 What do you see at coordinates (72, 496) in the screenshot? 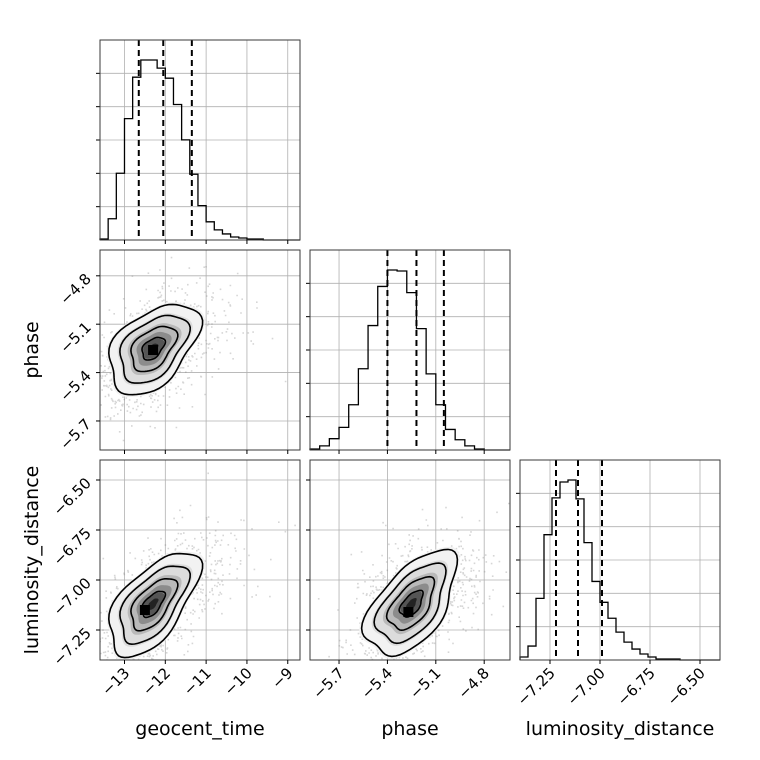
I see `y-tick-label-luminosity_distance: −6.50` at bounding box center [72, 496].